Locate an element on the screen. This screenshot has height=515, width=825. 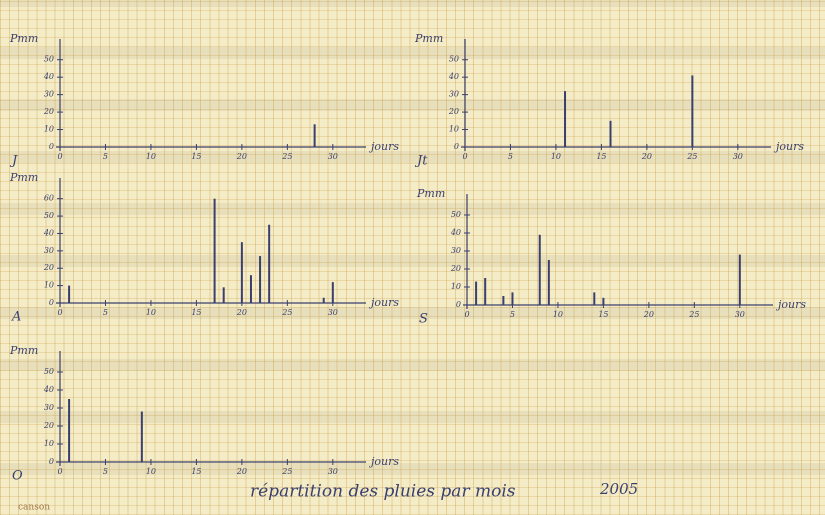
brand: canson is located at coordinates (34, 508).